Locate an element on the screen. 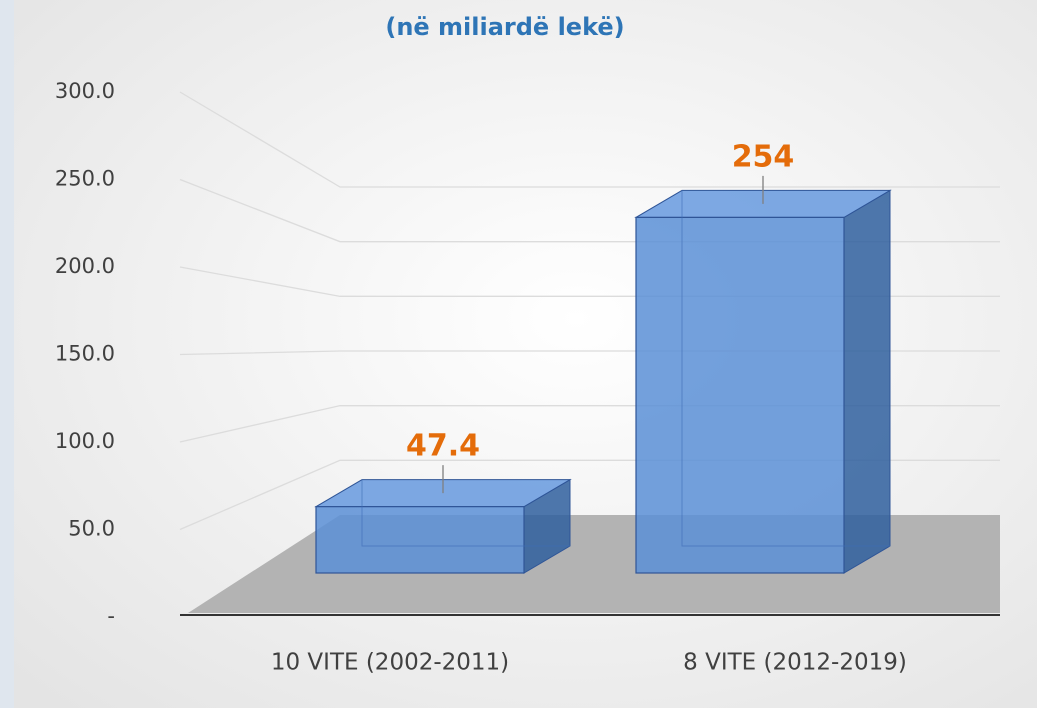 This screenshot has width=1037, height=708. chart-title: (në miliardë lekë) is located at coordinates (504, 27).